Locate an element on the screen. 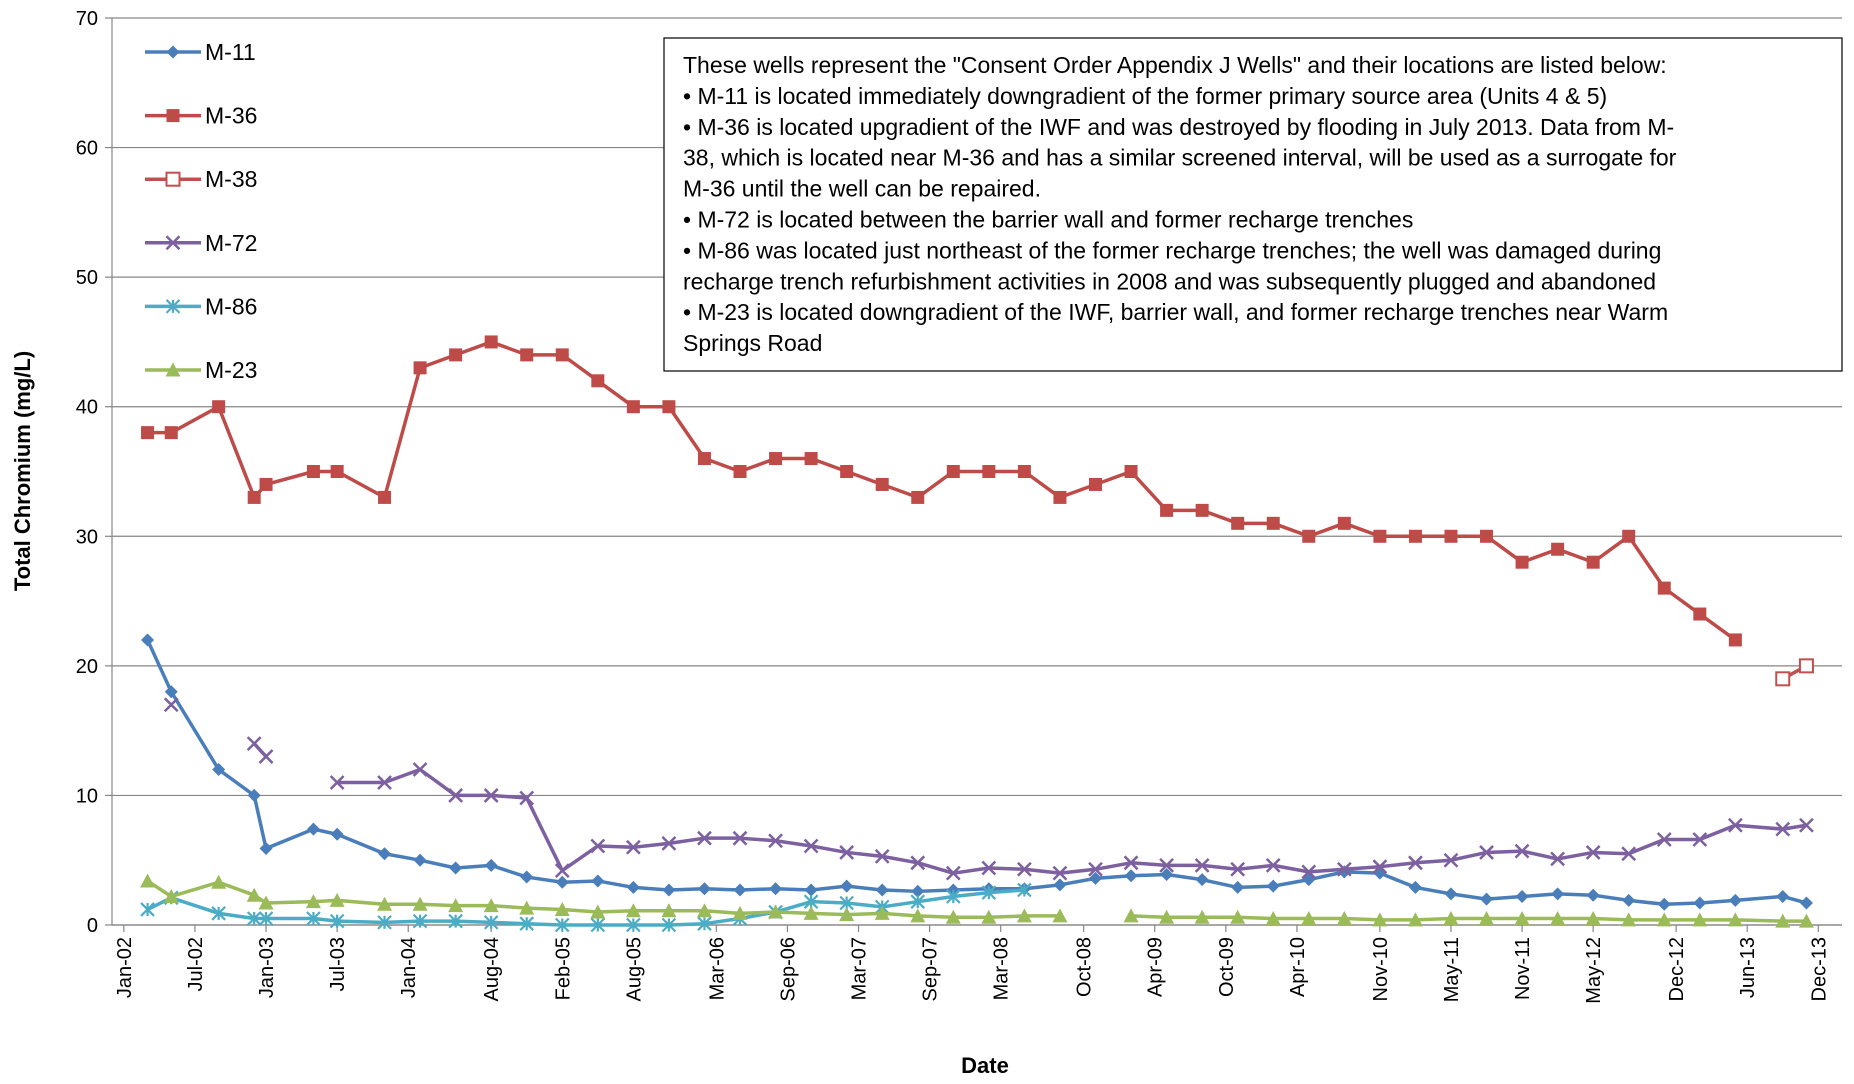 This screenshot has height=1084, width=1854. x-tick-label: Dec-13 is located at coordinates (1819, 969).